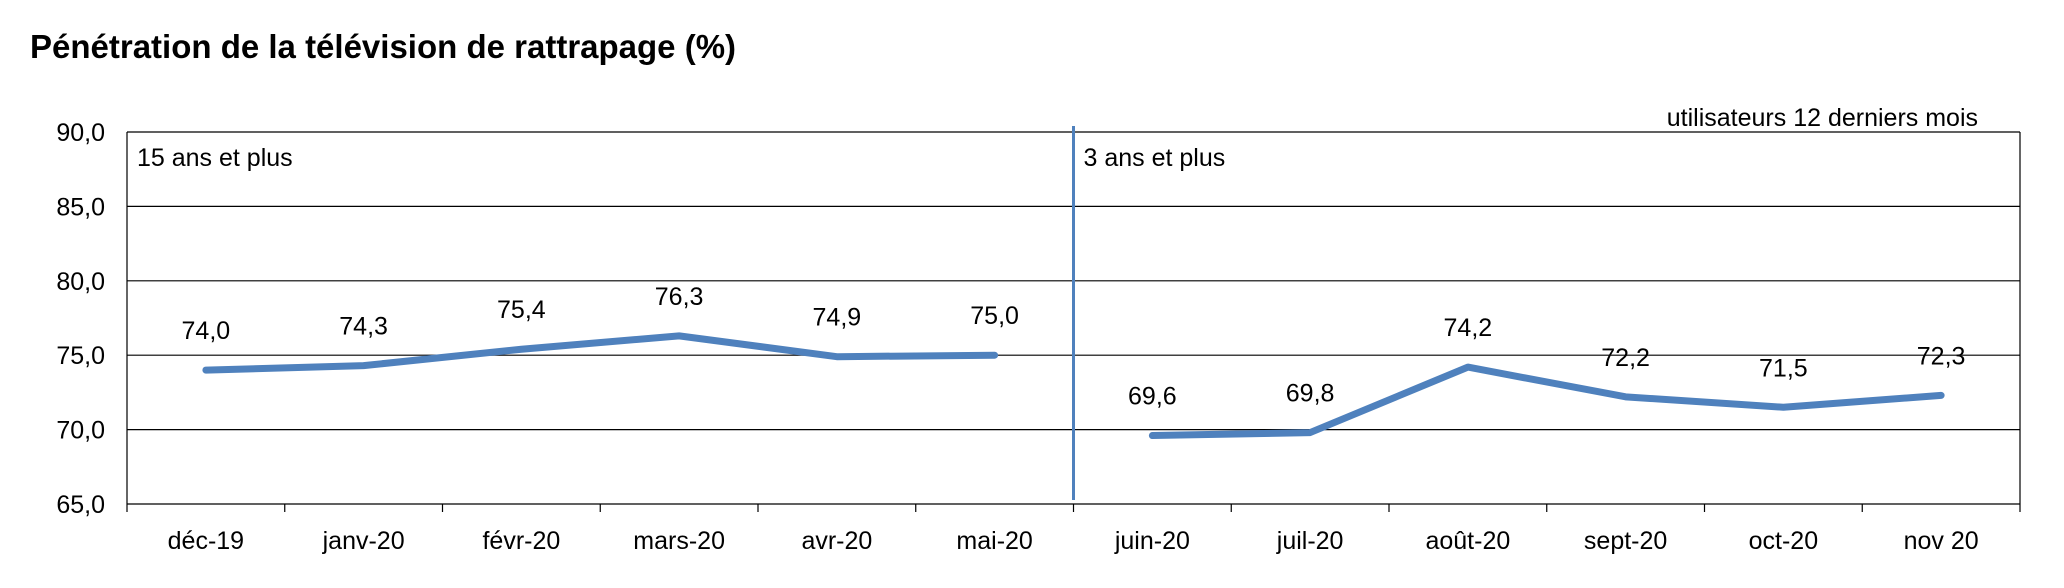 The image size is (2064, 588). I want to click on x-tick-label: mars-20, so click(679, 541).